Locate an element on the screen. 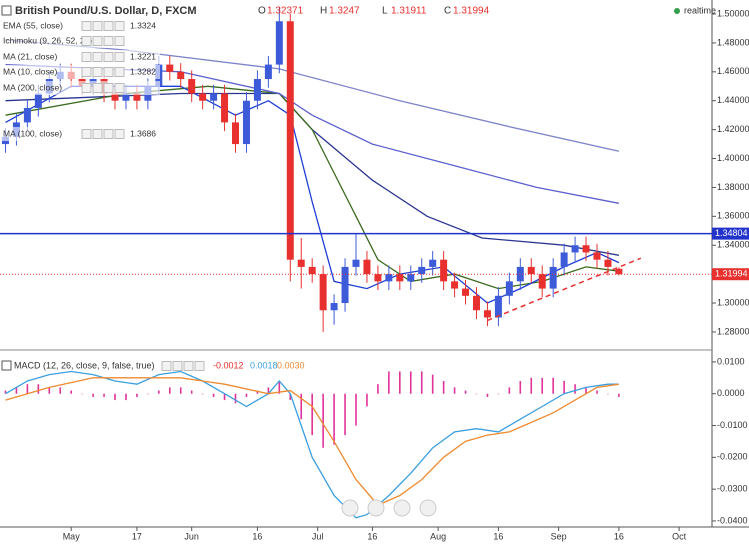  y-tick-label: 1.30000 is located at coordinates (733, 302).